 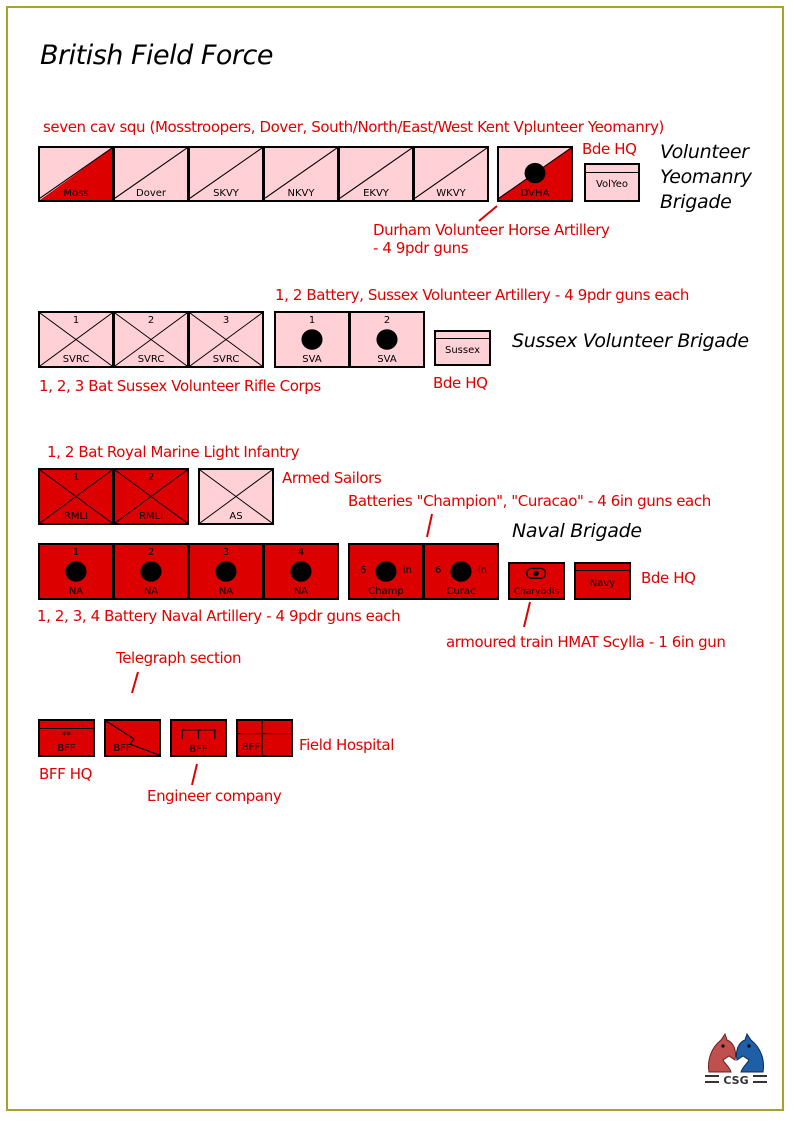 I want to click on rmli-counter: 2 RMLI, so click(x=151, y=496).